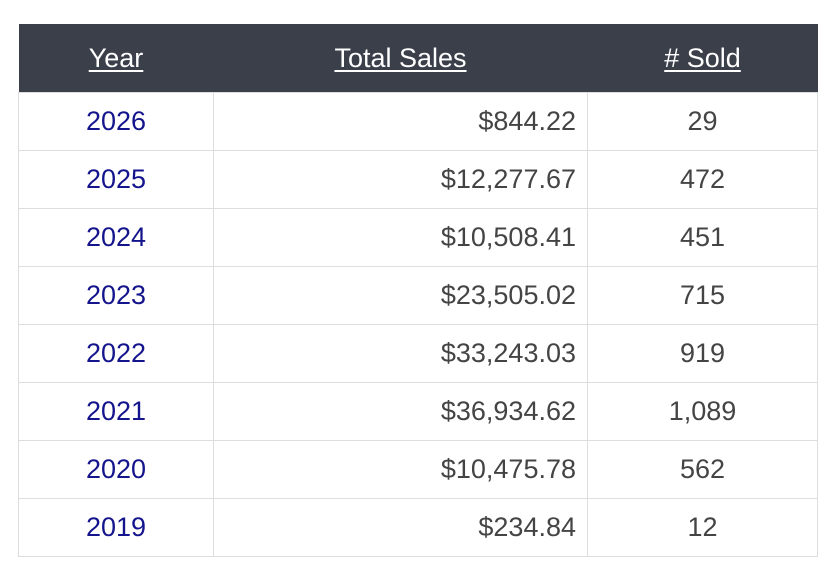 Image resolution: width=834 pixels, height=576 pixels. Describe the element at coordinates (400, 179) in the screenshot. I see `total-sales-cell: $12,277.67` at that location.